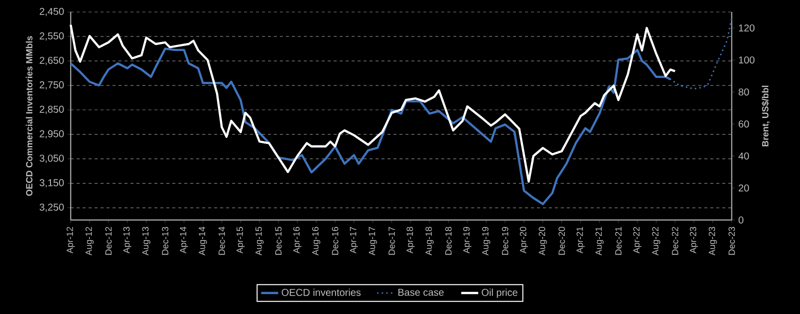  What do you see at coordinates (221, 240) in the screenshot?
I see `x-tick-label: Dec-14` at bounding box center [221, 240].